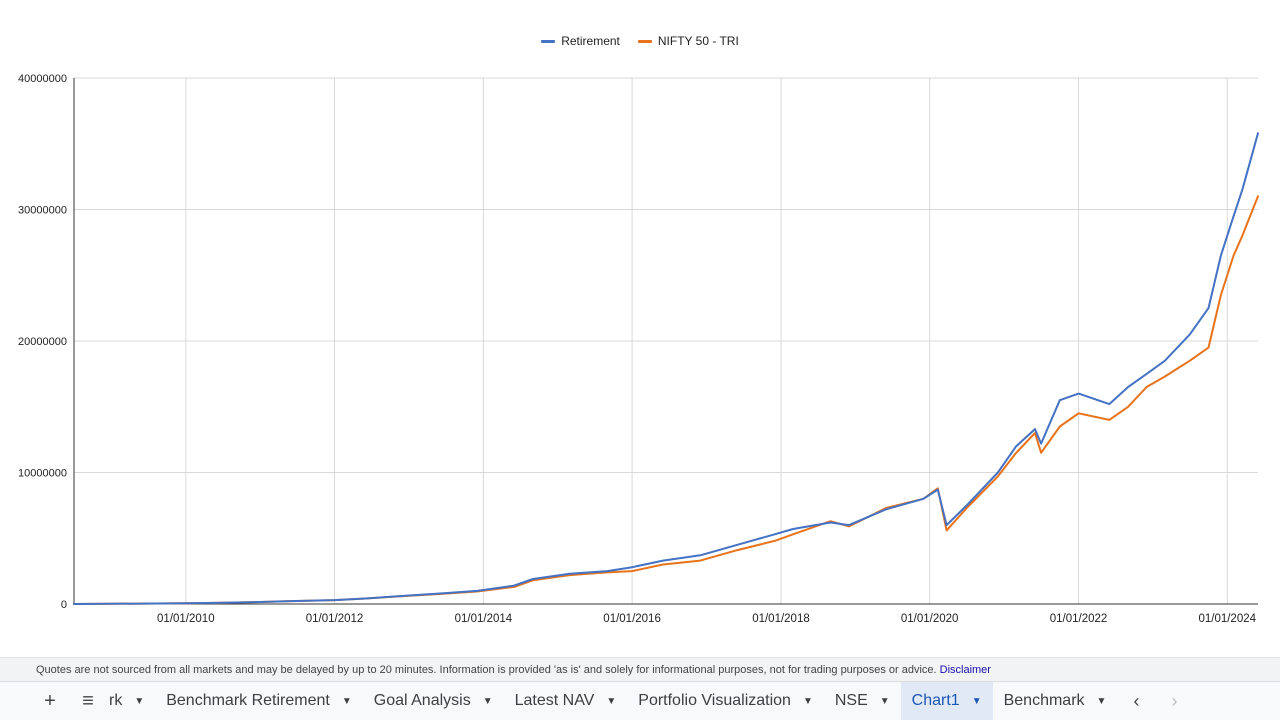  I want to click on x-tick-label: 01/01/2020, so click(930, 619).